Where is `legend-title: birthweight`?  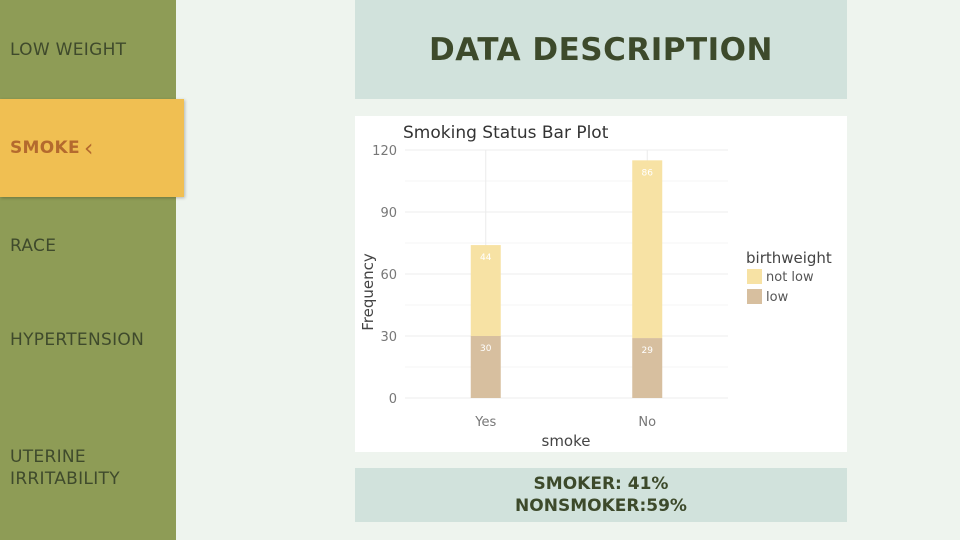
legend-title: birthweight is located at coordinates (789, 258).